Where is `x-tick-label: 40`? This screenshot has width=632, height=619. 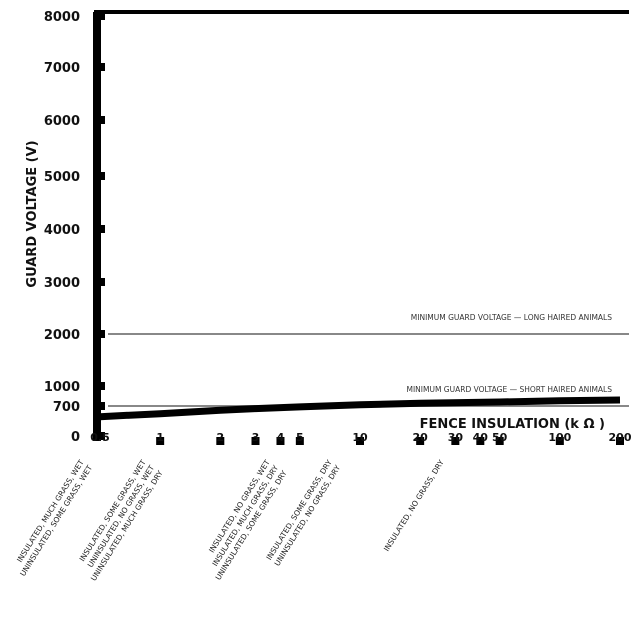
x-tick-label: 40 is located at coordinates (481, 437).